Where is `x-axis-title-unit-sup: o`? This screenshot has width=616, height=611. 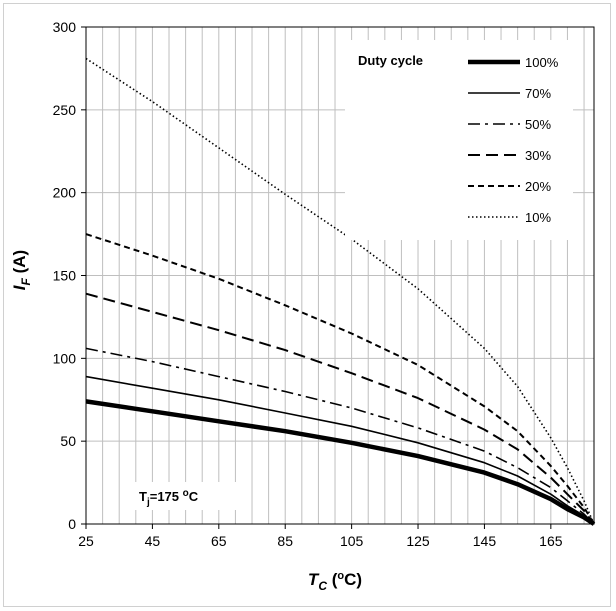
x-axis-title-unit-sup: o is located at coordinates (340, 576).